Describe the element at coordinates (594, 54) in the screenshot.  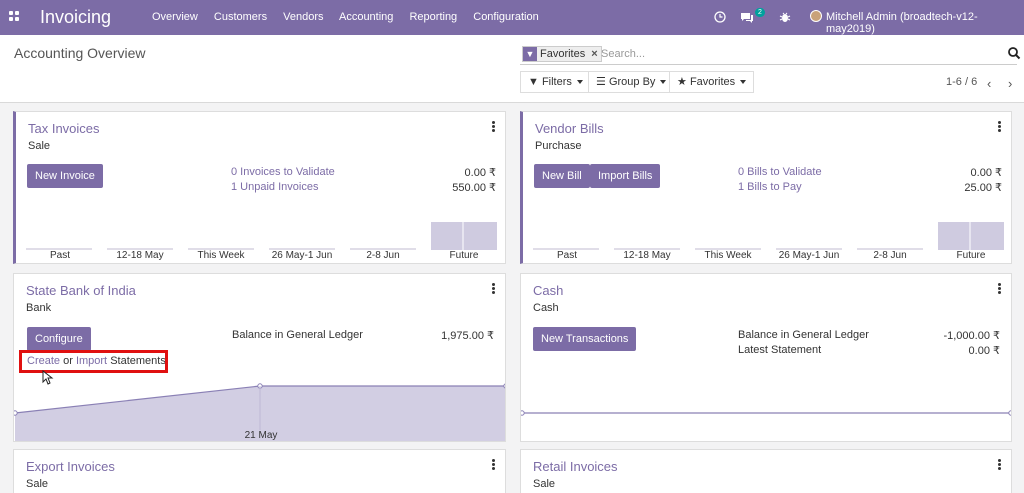
I see `remove-facet-icon: ×` at that location.